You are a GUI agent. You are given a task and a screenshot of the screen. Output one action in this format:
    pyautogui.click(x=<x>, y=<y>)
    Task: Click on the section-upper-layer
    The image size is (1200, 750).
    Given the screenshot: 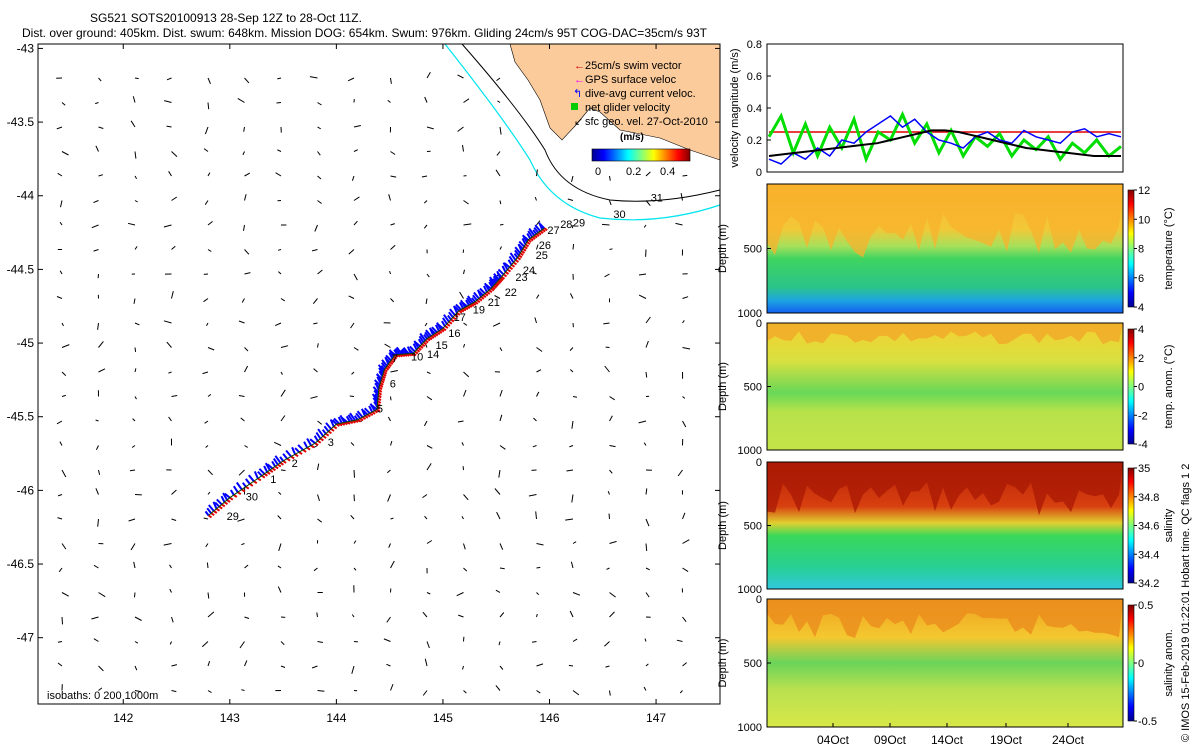 What is the action you would take?
    pyautogui.click(x=945, y=618)
    